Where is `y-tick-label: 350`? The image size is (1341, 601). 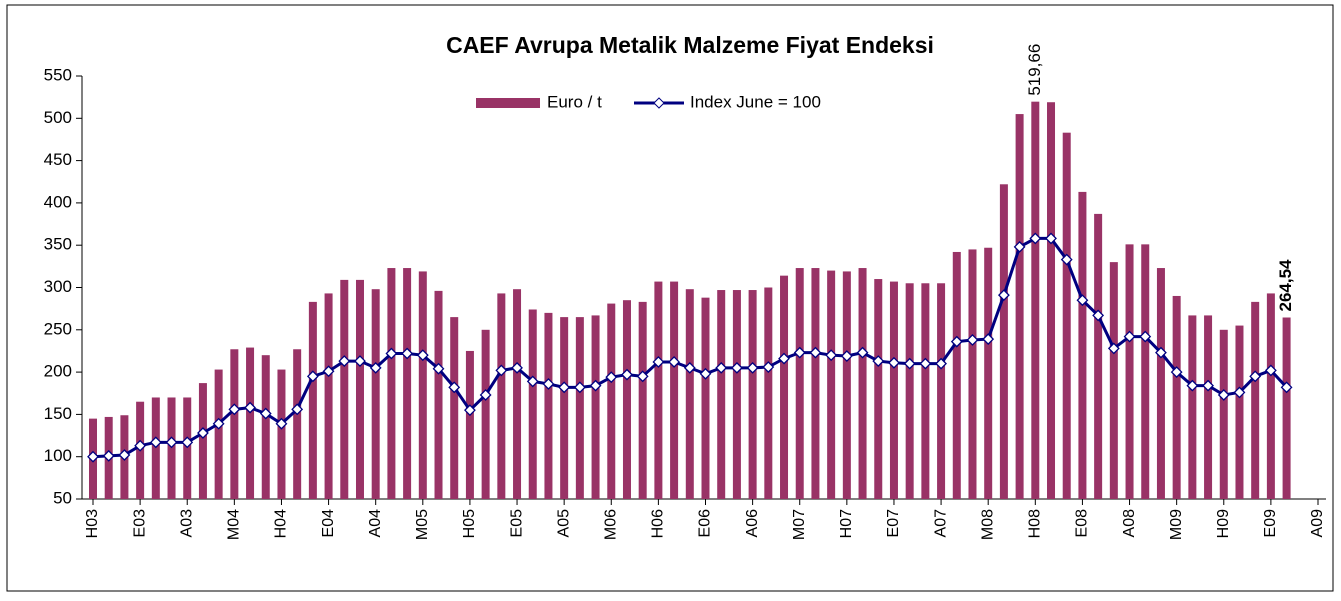
y-tick-label: 350 is located at coordinates (58, 244).